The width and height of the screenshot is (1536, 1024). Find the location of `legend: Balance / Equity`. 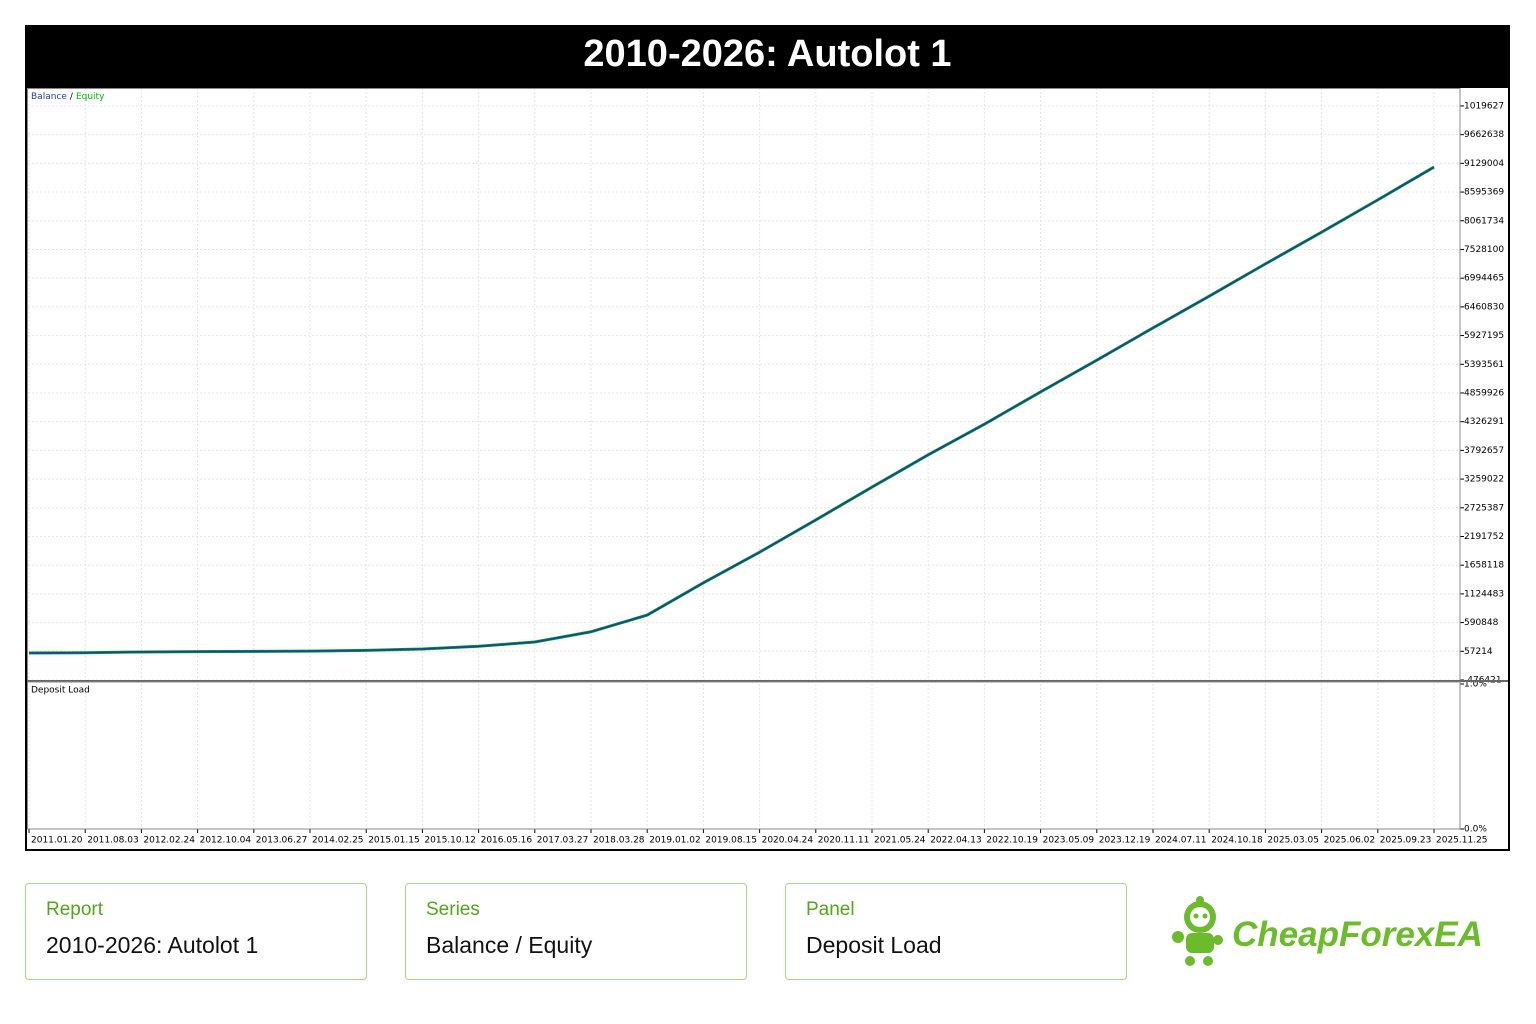

legend: Balance / Equity is located at coordinates (68, 97).